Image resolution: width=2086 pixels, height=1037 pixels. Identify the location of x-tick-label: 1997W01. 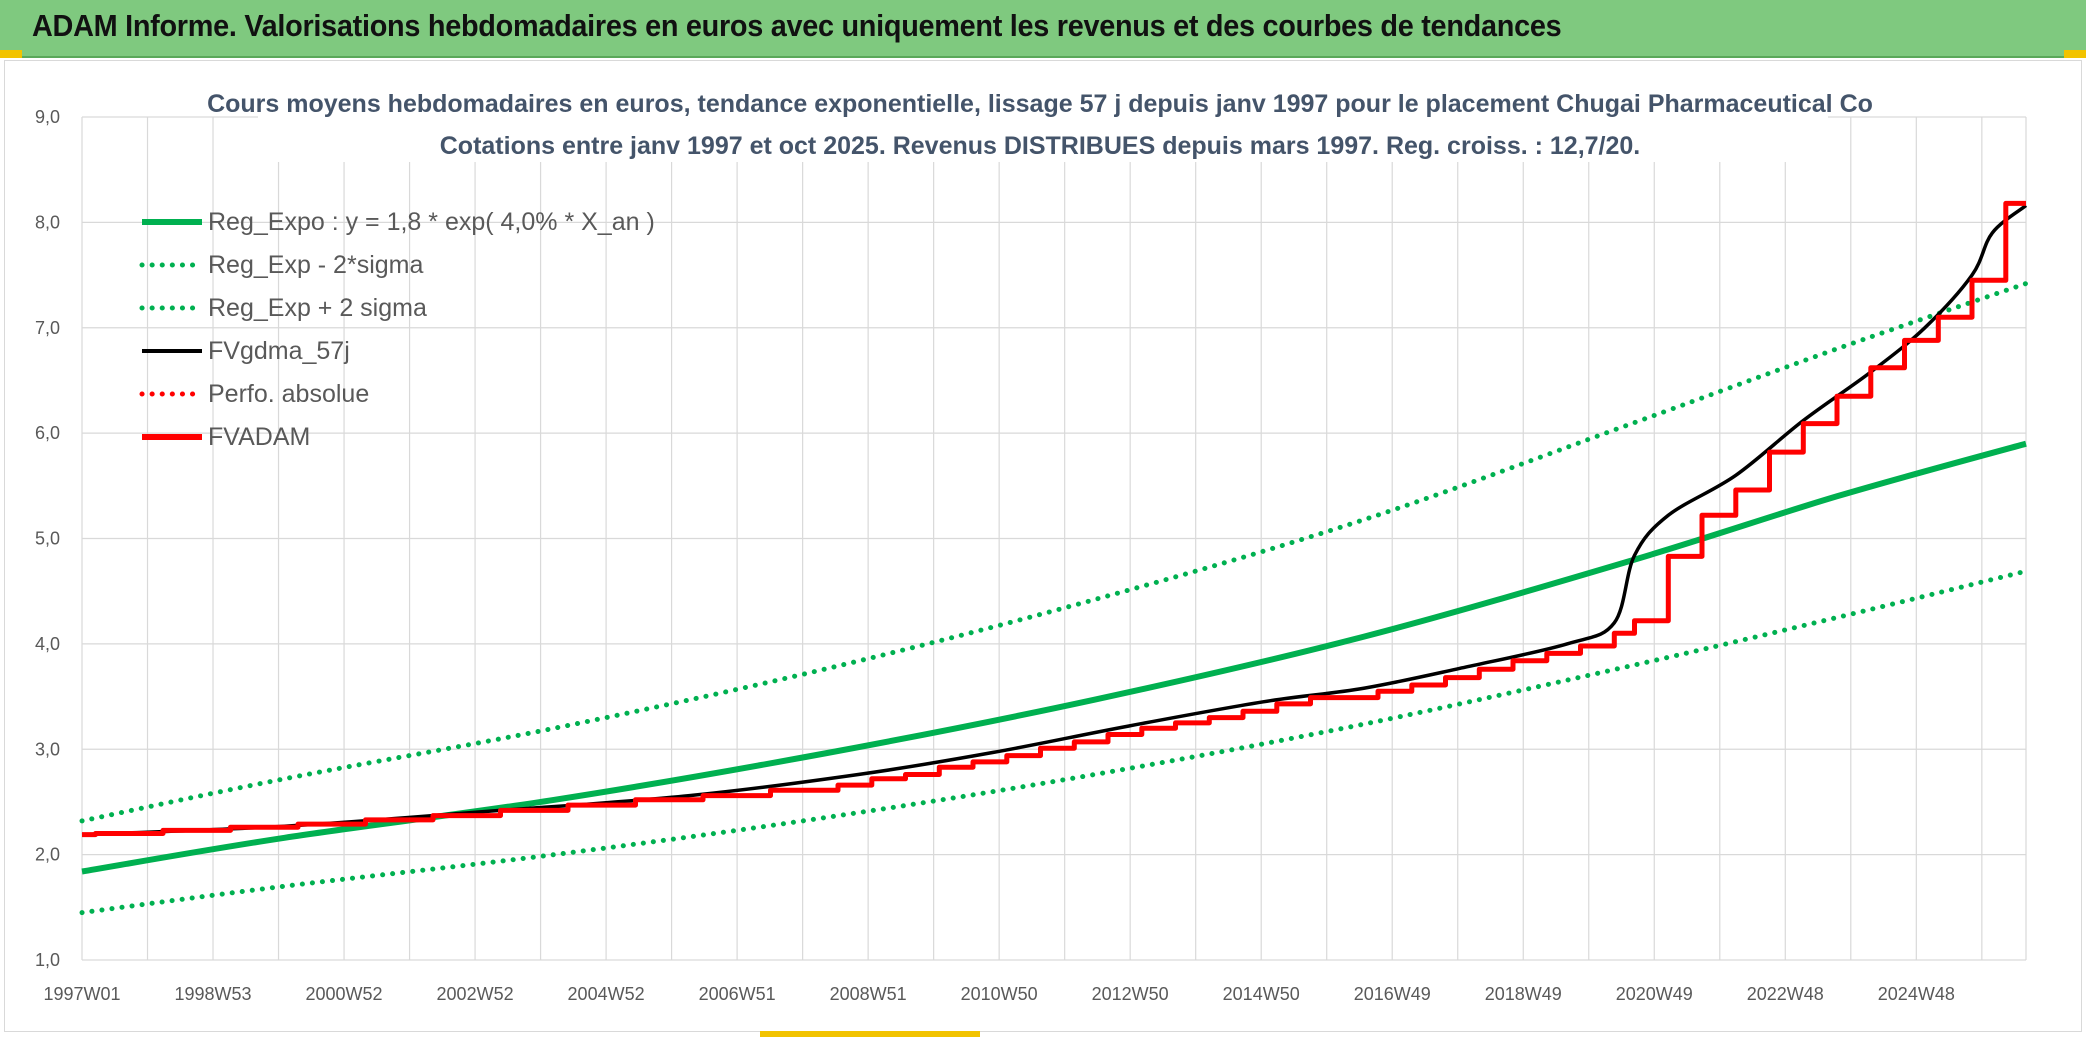
(81, 994).